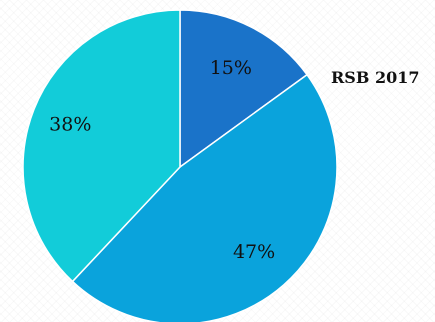  What do you see at coordinates (70, 125) in the screenshot?
I see `slice-label-38: 38%` at bounding box center [70, 125].